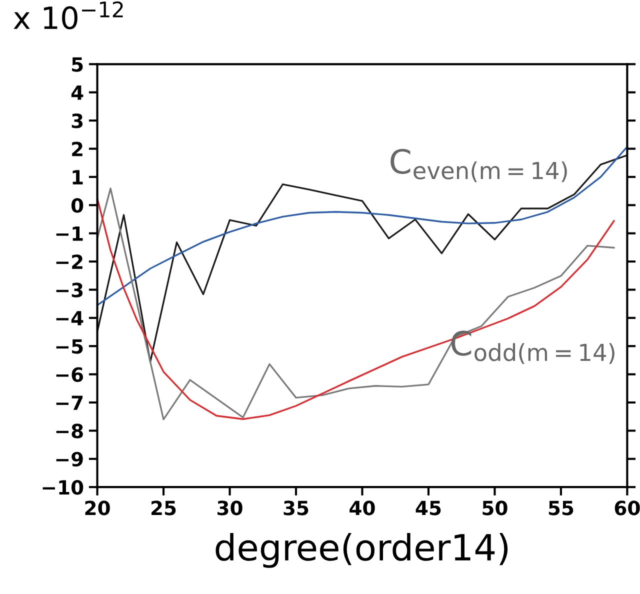  I want to click on x-tick-label: 60, so click(627, 508).